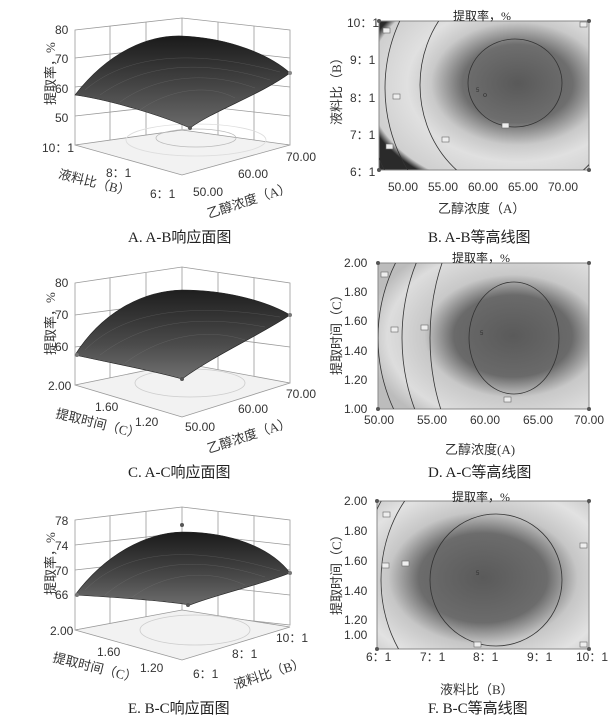 This screenshot has height=721, width=614. I want to click on y-tick: 9：1, so click(363, 60).